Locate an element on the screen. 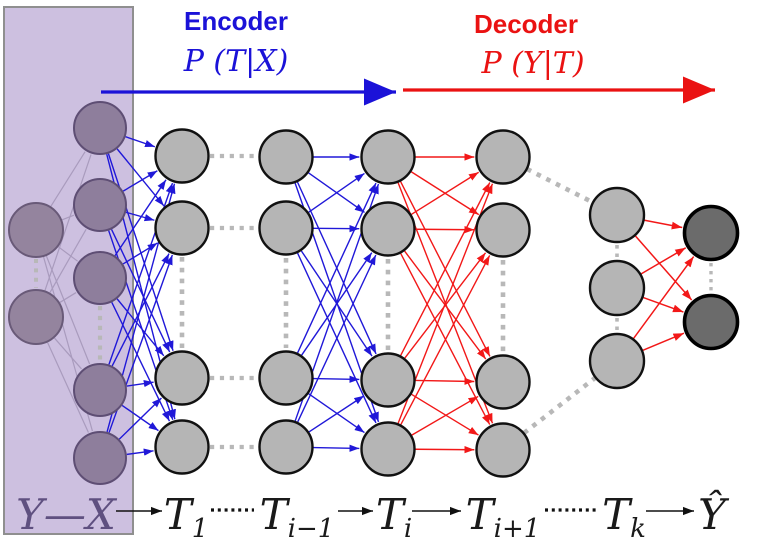 The width and height of the screenshot is (768, 552). encoder-title: Encoder is located at coordinates (236, 21).